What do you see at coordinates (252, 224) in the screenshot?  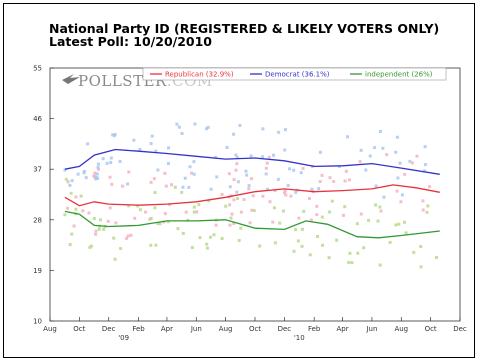 I see `trend-line` at bounding box center [252, 224].